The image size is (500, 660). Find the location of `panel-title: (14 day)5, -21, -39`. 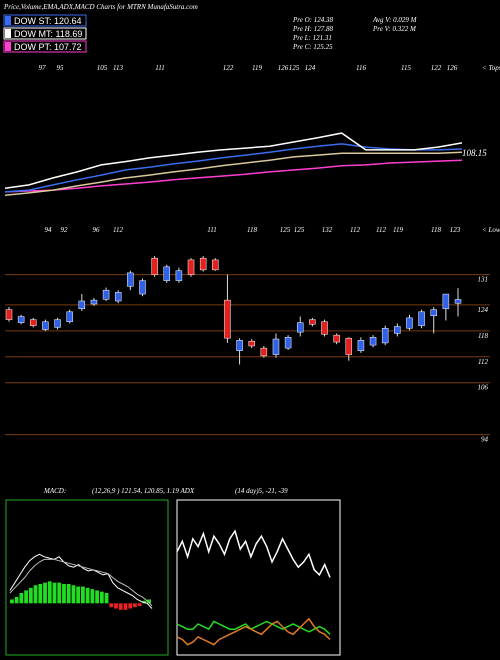

panel-title: (14 day)5, -21, -39 is located at coordinates (261, 491).